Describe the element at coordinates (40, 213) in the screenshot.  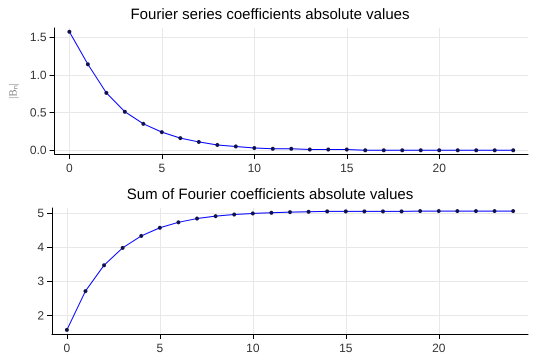
I see `y-tick-label: 5` at that location.